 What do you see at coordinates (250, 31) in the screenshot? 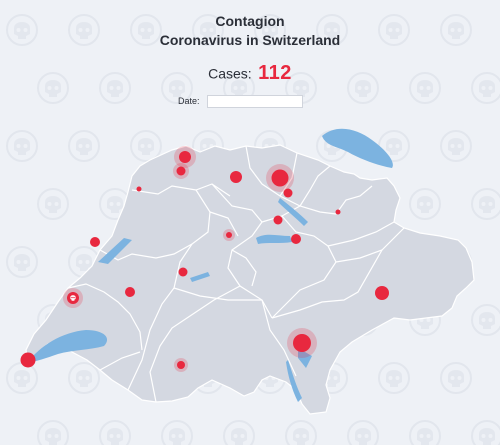
I see `page-header: Contagion Coronavirus in Switzerland` at bounding box center [250, 31].